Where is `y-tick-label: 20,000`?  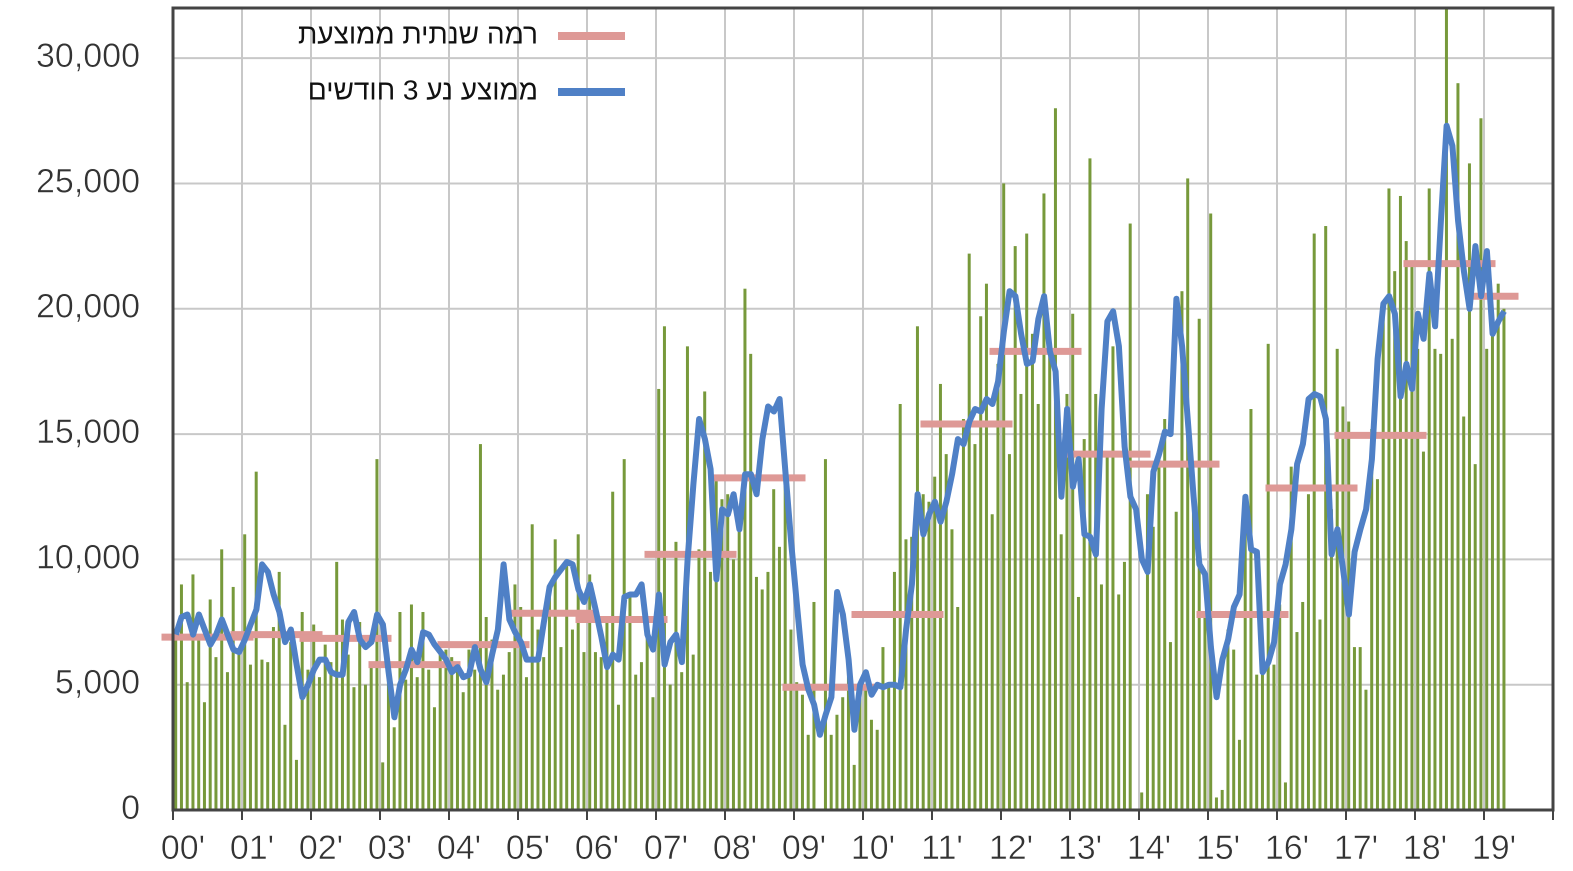
y-tick-label: 20,000 is located at coordinates (88, 307).